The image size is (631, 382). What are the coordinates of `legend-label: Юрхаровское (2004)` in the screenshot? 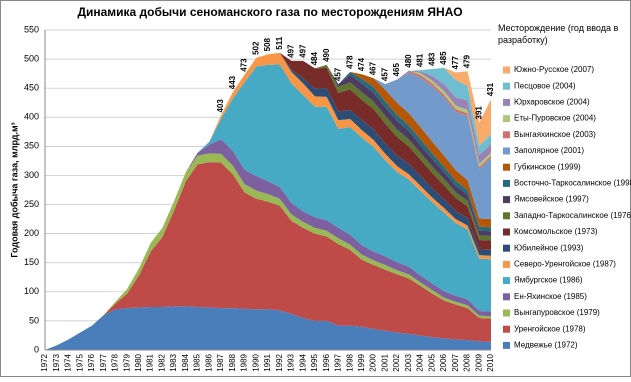 It's located at (552, 102).